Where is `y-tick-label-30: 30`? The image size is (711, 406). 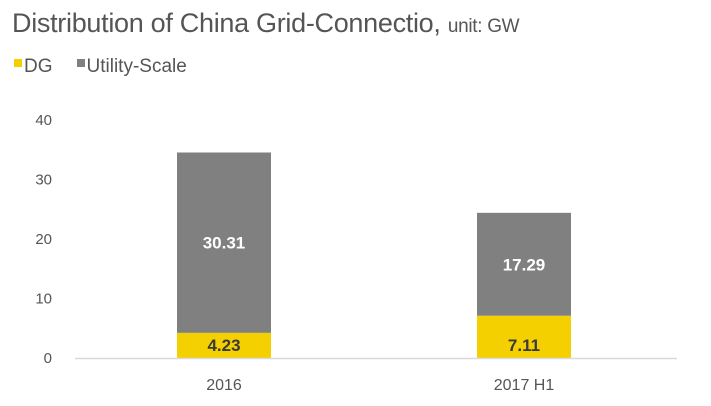
y-tick-label-30: 30 is located at coordinates (43, 180).